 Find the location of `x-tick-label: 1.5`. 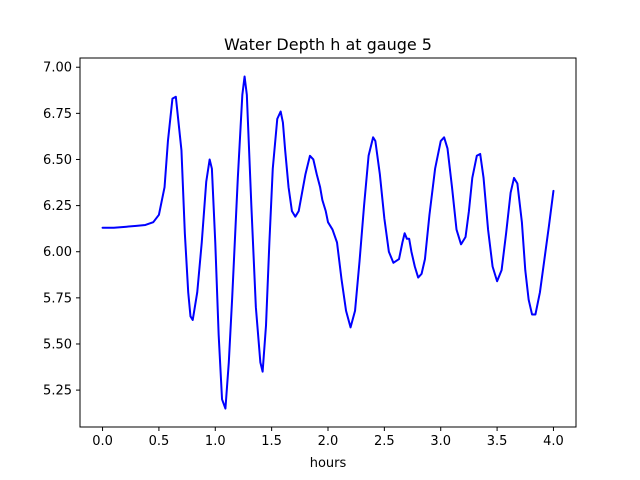

x-tick-label: 1.5 is located at coordinates (271, 441).